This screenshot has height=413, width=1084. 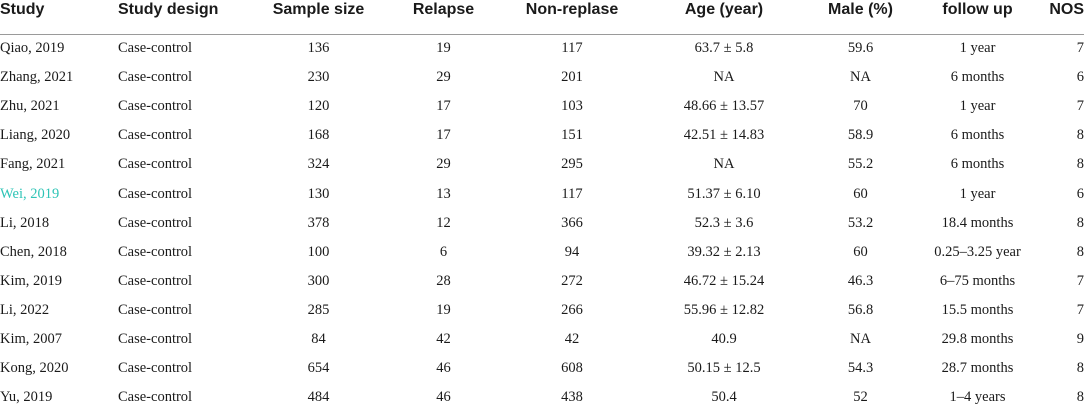 I want to click on header-follow-up: follow up, so click(x=977, y=17).